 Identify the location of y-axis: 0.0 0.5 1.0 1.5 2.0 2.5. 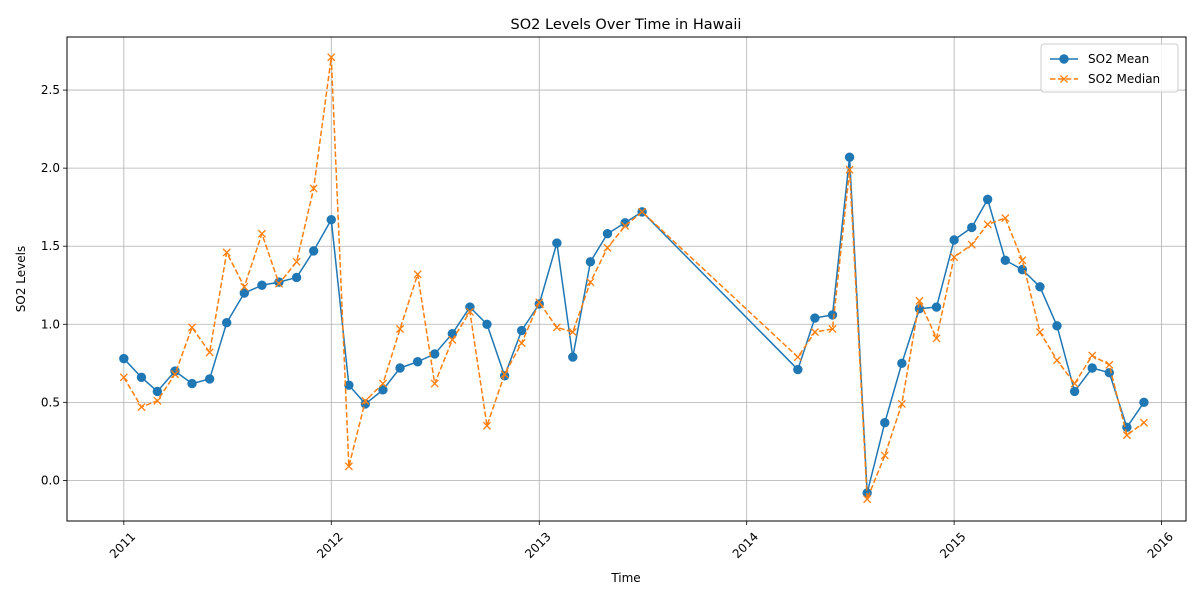
(54, 285).